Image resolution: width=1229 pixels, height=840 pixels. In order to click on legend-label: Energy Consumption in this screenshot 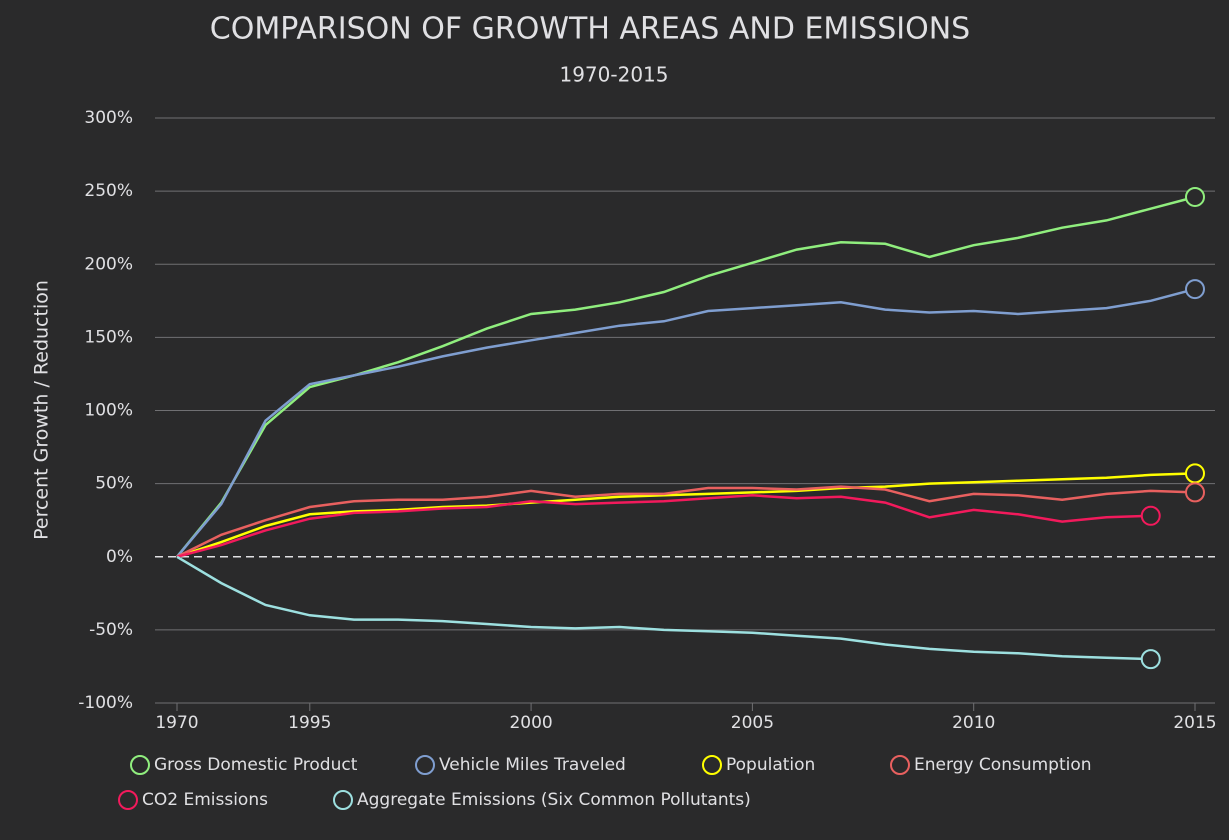, I will do `click(1003, 765)`.